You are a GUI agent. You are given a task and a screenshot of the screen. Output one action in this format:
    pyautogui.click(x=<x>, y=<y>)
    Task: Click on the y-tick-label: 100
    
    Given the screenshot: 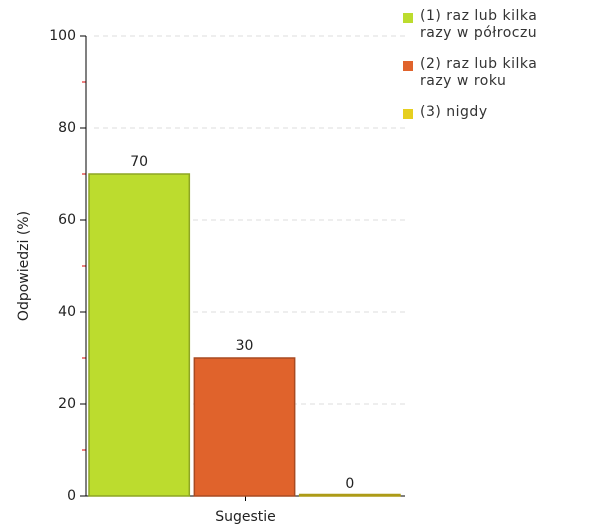 What is the action you would take?
    pyautogui.click(x=62, y=36)
    